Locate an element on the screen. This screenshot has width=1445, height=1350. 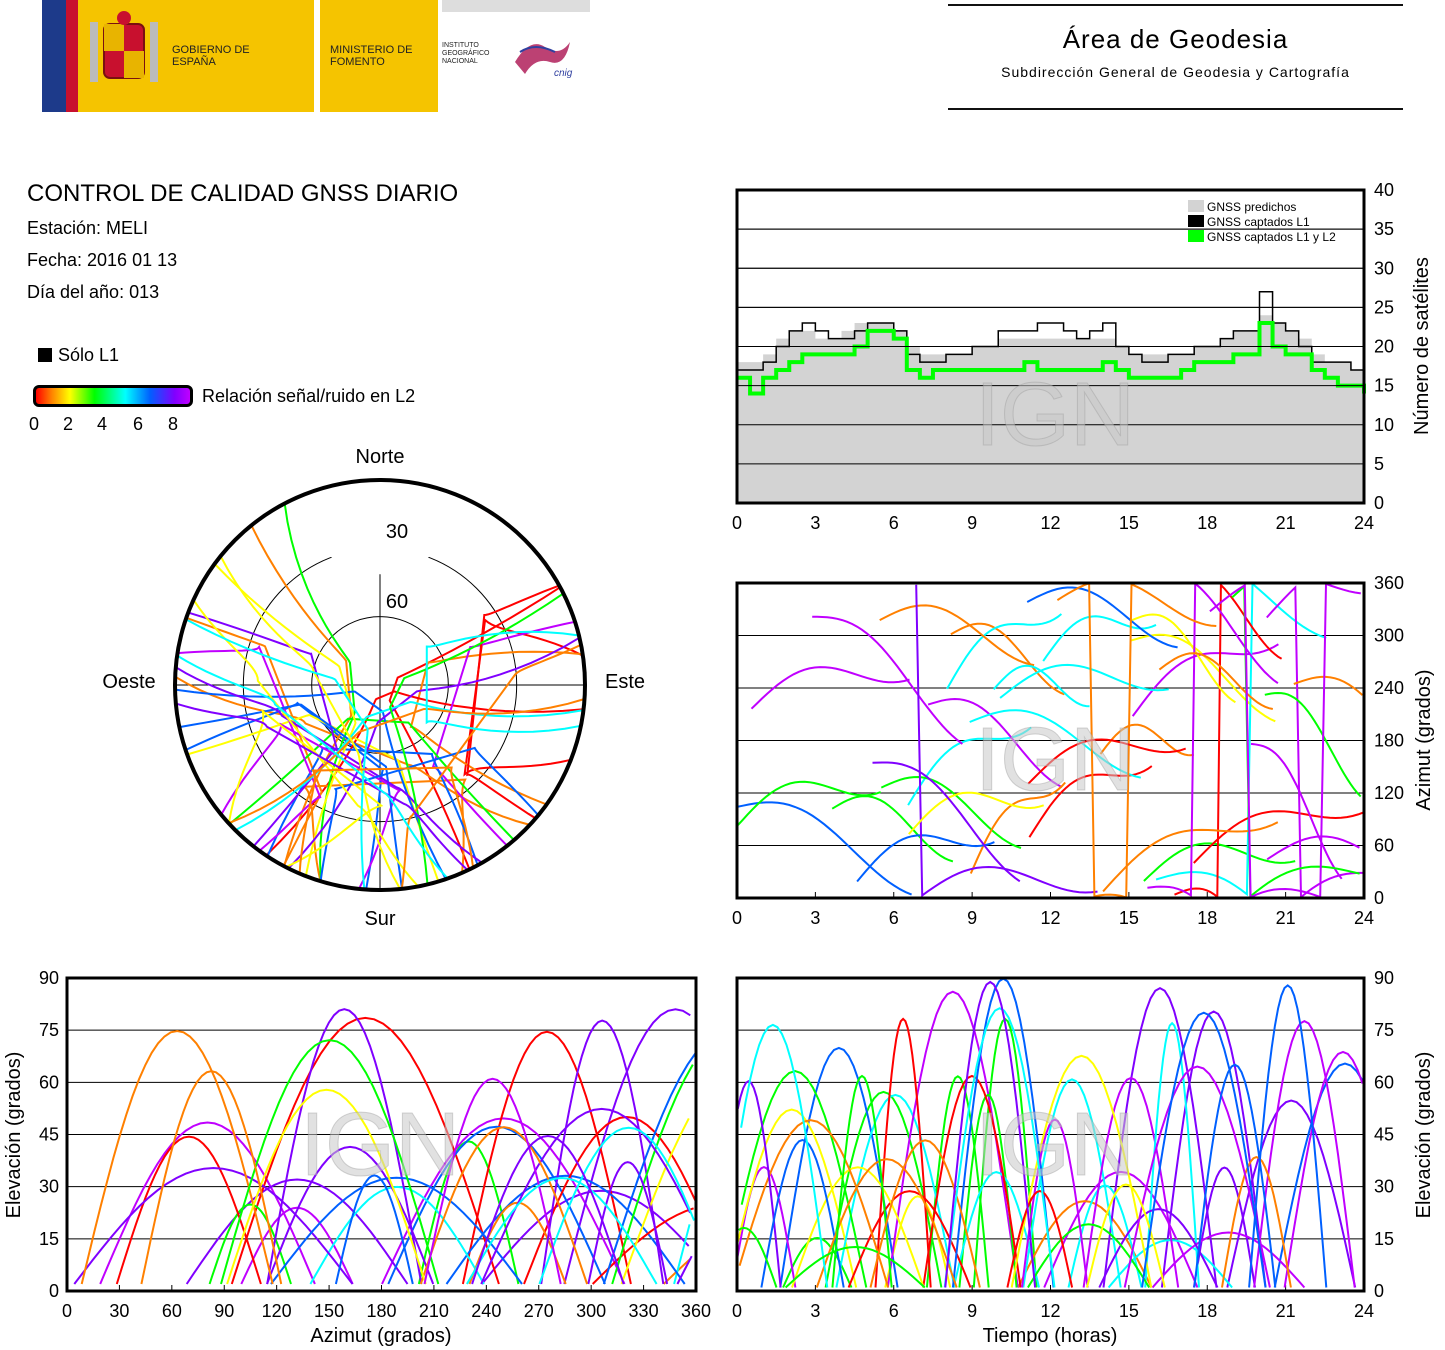
legend-label: GNSS captados L1 is located at coordinates (1258, 222).